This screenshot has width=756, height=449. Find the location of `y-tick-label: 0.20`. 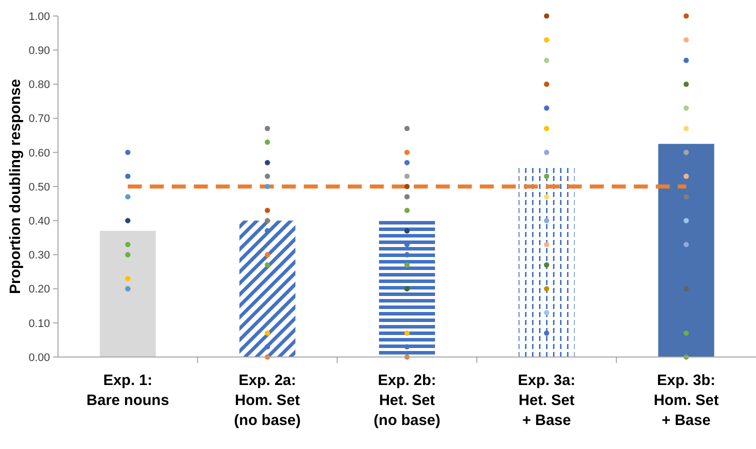

y-tick-label: 0.20 is located at coordinates (39, 290).